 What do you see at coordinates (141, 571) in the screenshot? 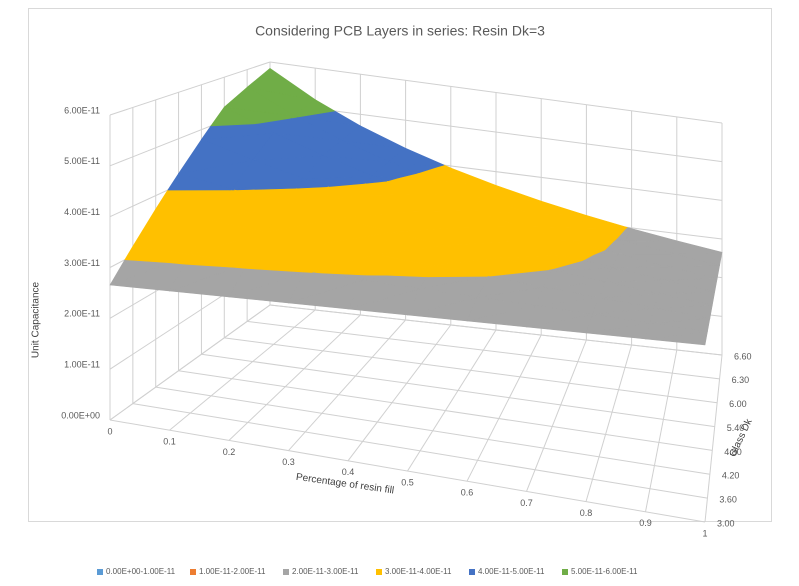
I see `legend-label: 0.00E+00-1.00E-11` at bounding box center [141, 571].